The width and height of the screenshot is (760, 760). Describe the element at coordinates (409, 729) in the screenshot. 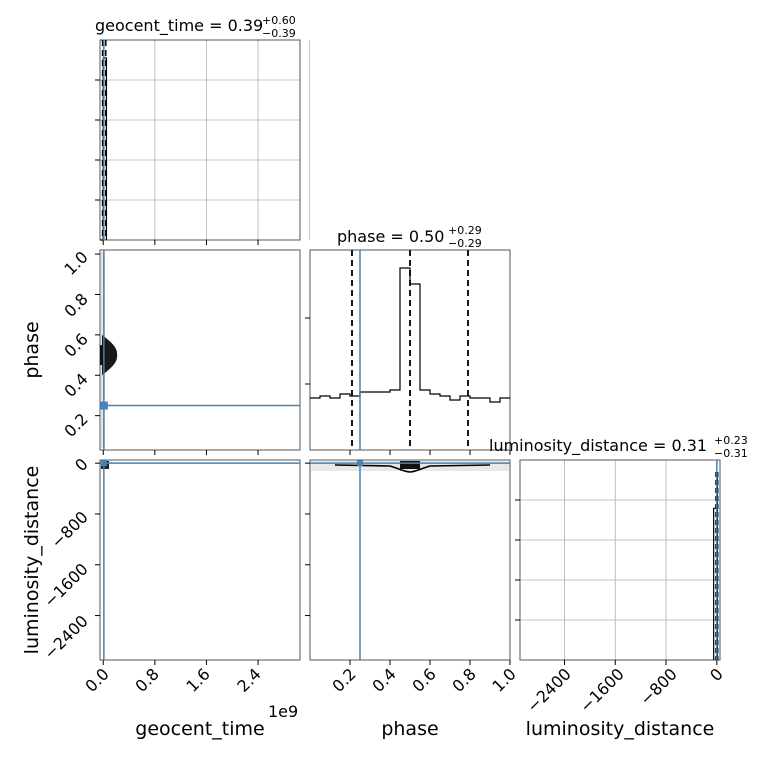

I see `xlabel-phase: phase` at that location.